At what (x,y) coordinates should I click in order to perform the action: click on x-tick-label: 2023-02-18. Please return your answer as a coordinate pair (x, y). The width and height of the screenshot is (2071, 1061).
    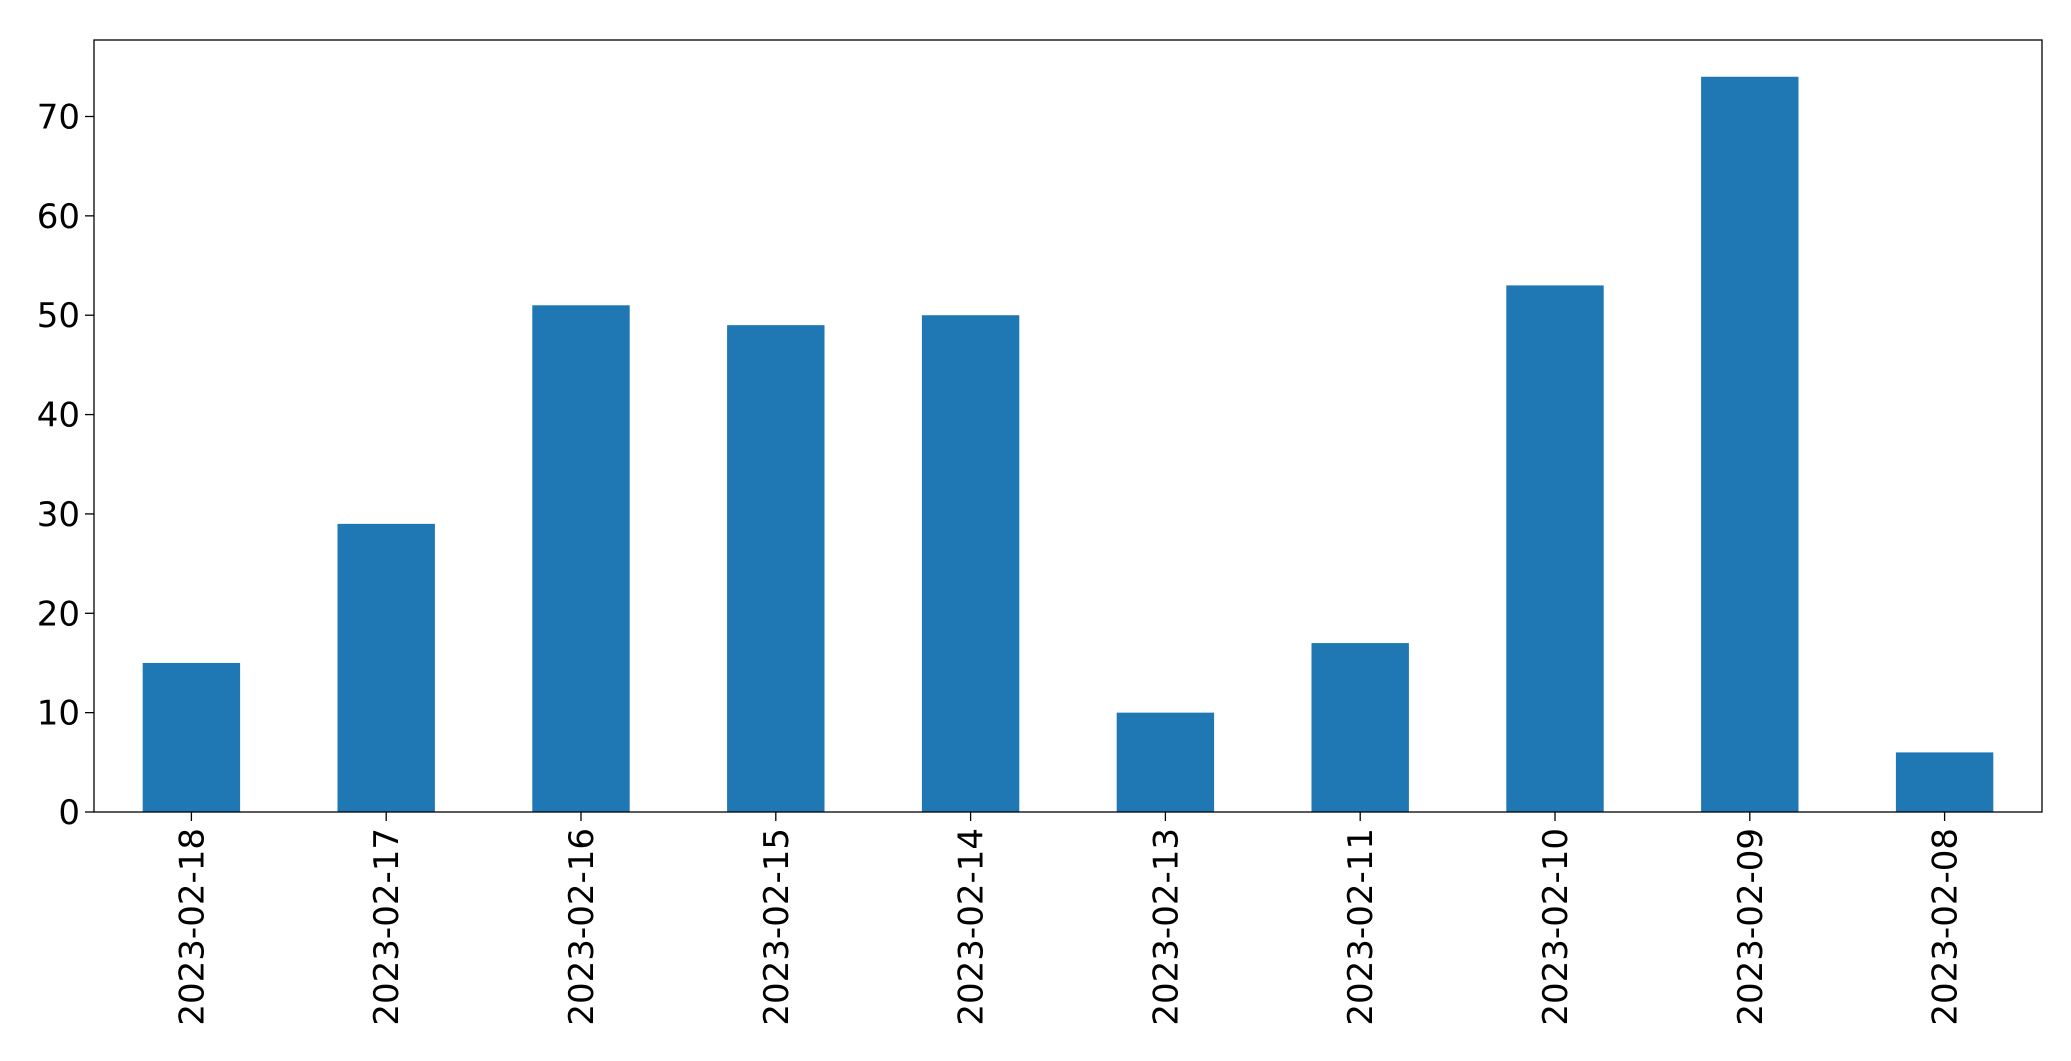
    Looking at the image, I should click on (192, 927).